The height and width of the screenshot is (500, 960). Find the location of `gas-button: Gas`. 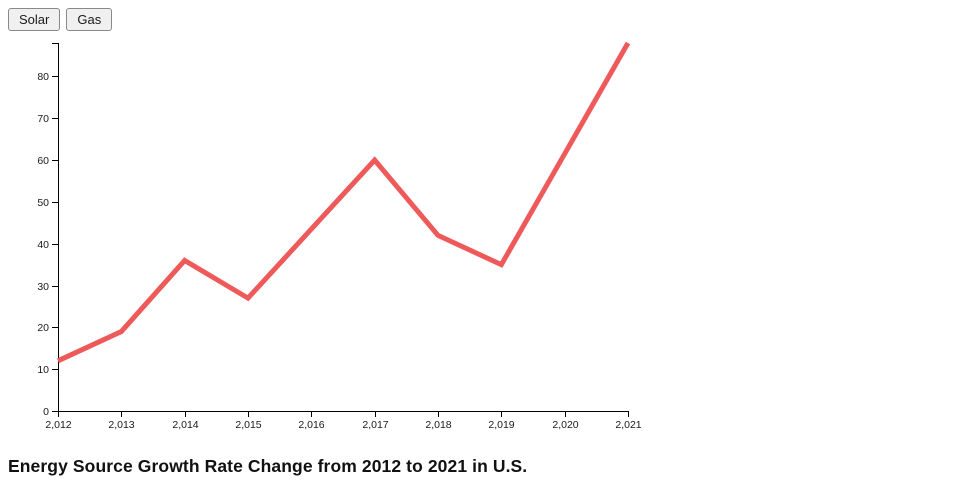

gas-button: Gas is located at coordinates (89, 19).